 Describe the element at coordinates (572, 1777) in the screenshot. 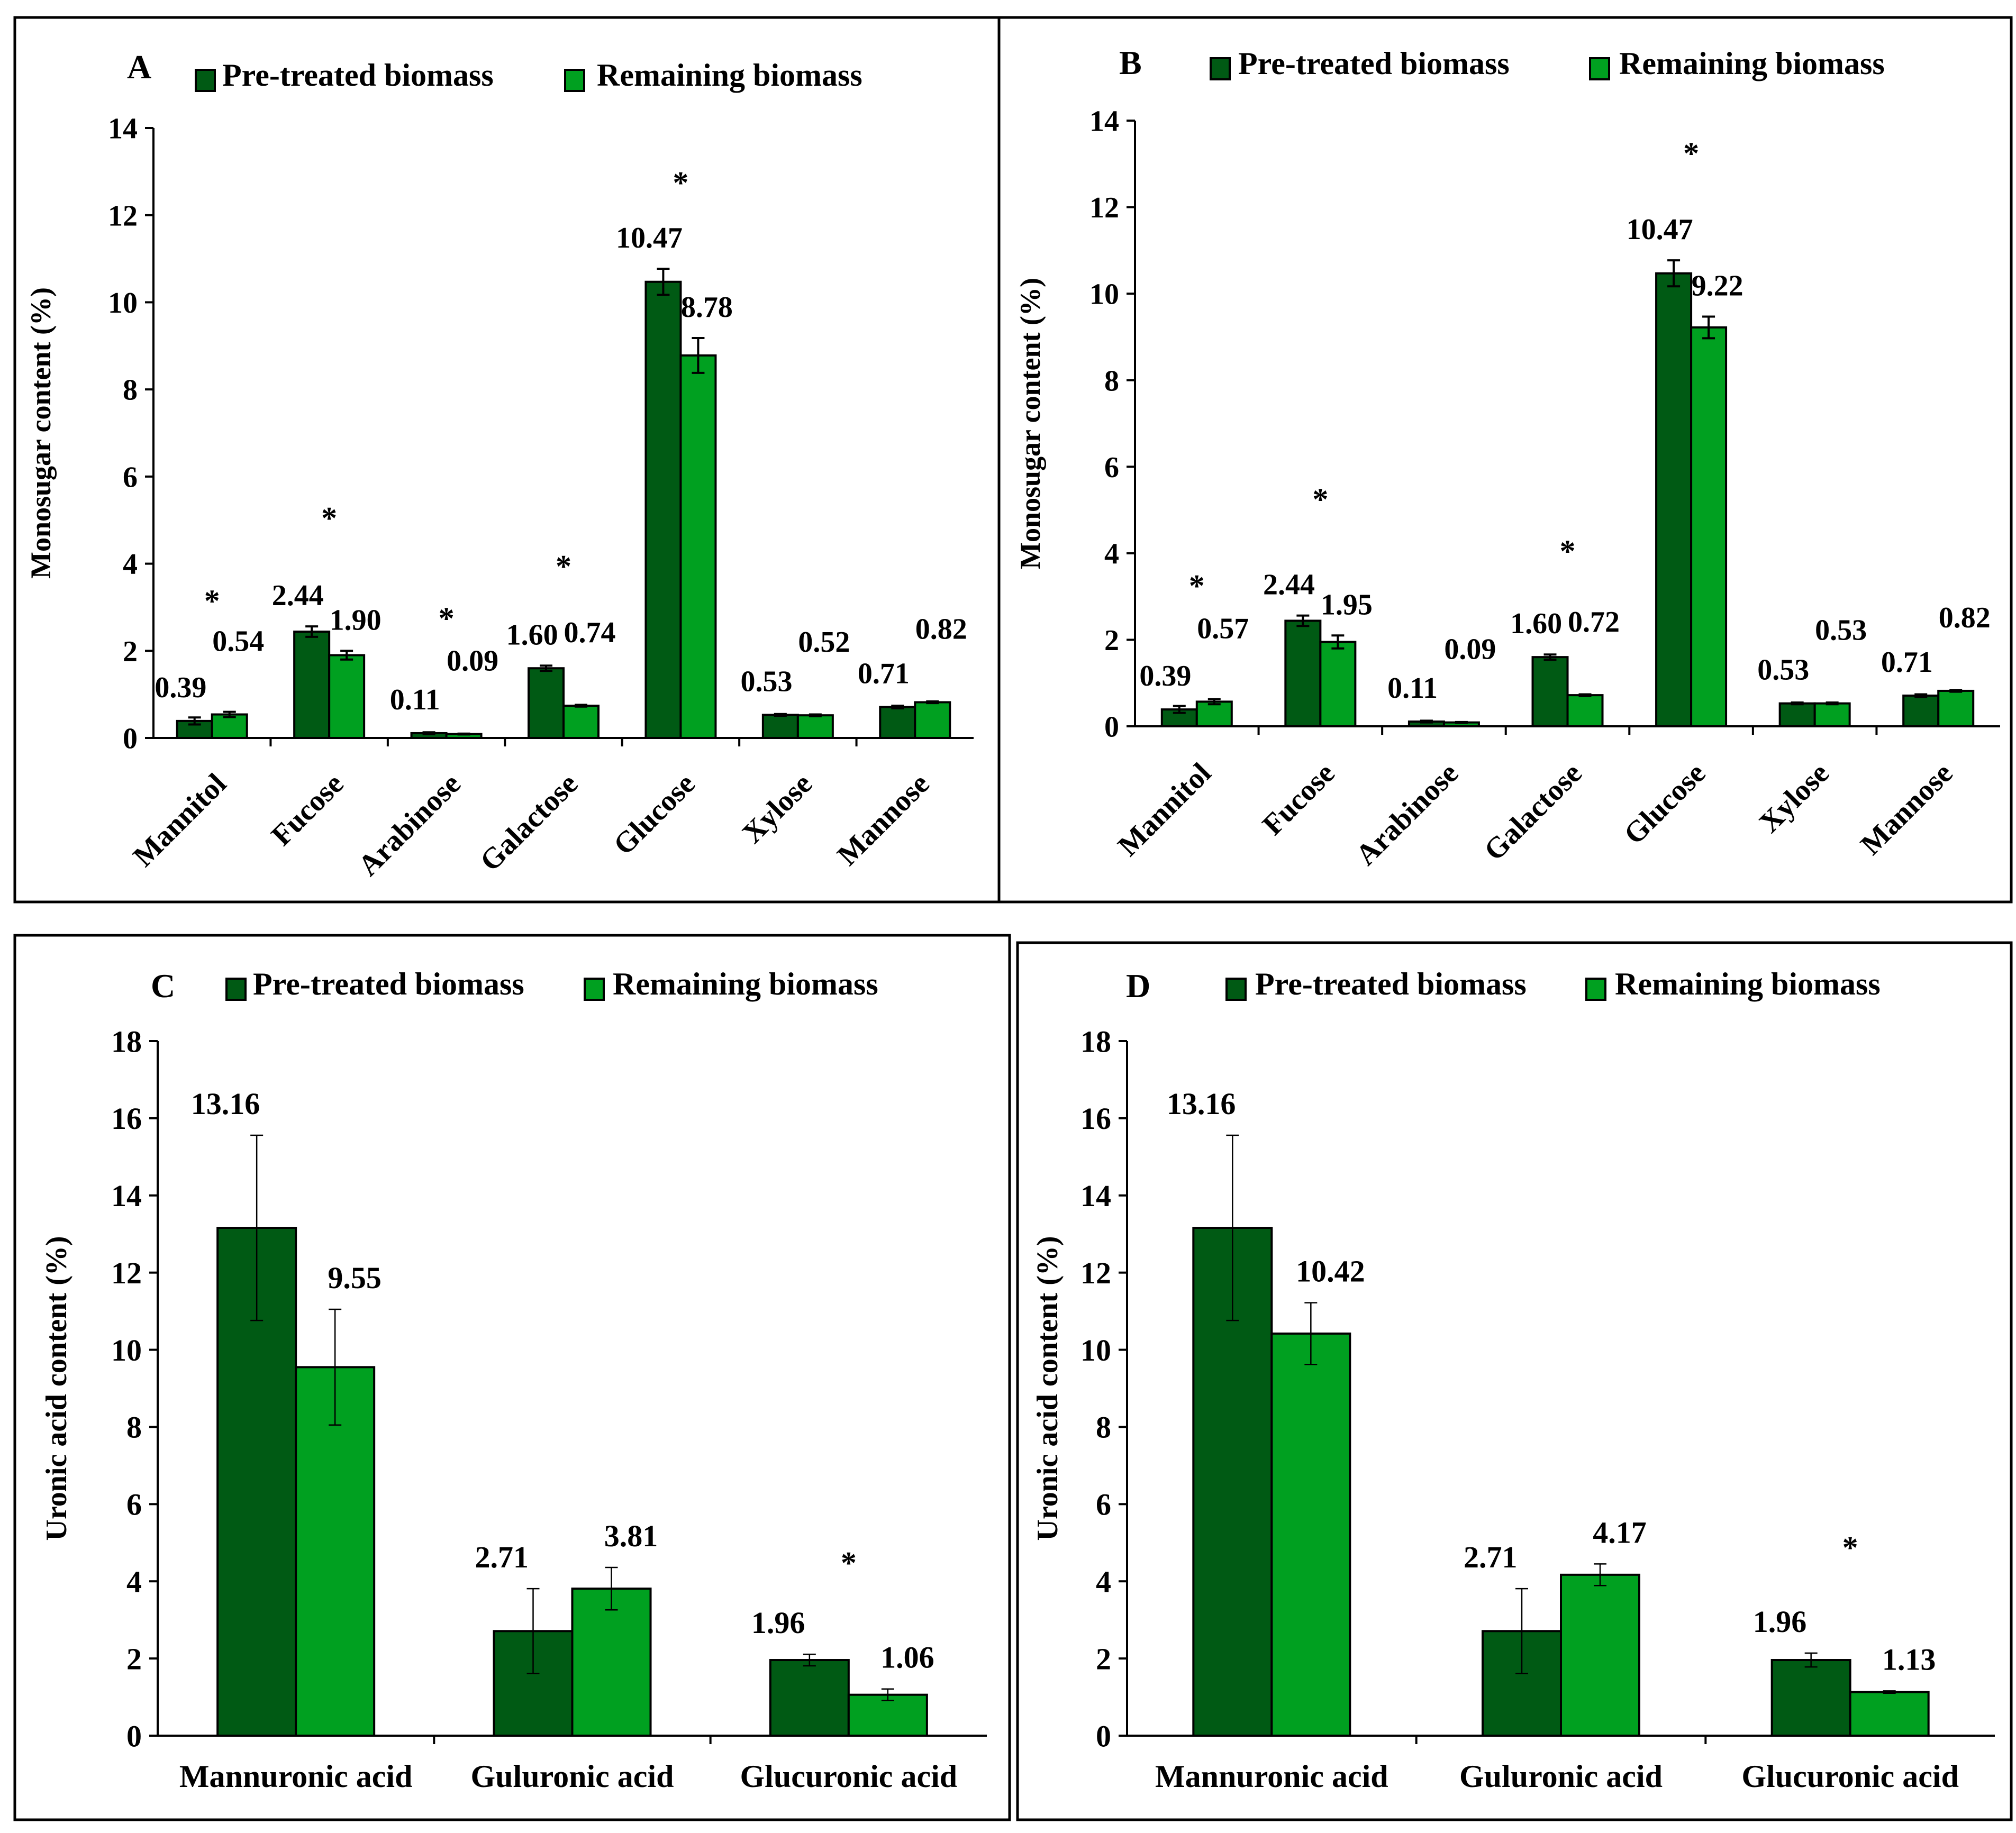

I see `category-label: Guluronic acid` at that location.